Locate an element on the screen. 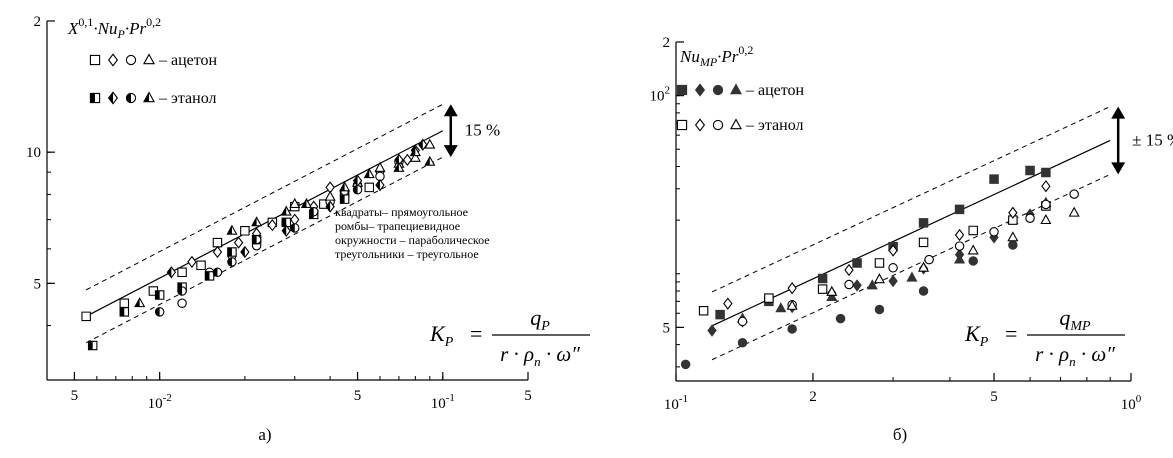 This screenshot has height=458, width=1173. x-tick-label-exp: 0 is located at coordinates (1139, 399).